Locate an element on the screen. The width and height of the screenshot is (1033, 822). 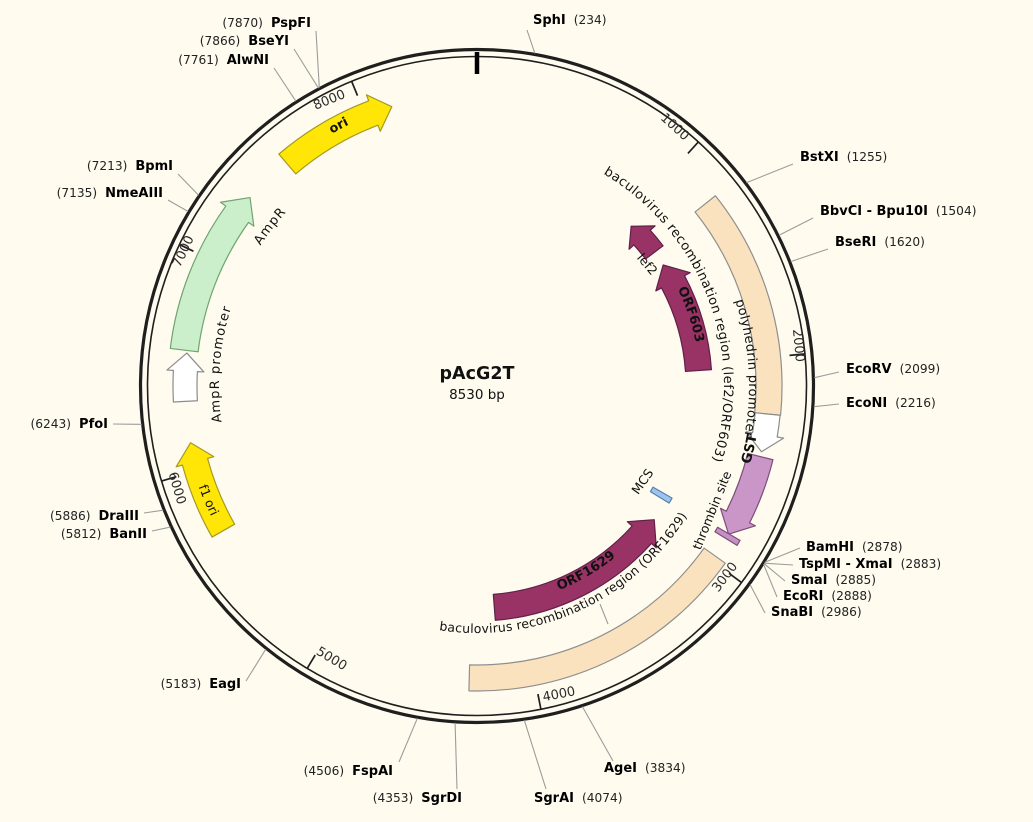
site-eagi: (5183) EagI is located at coordinates (214, 670).